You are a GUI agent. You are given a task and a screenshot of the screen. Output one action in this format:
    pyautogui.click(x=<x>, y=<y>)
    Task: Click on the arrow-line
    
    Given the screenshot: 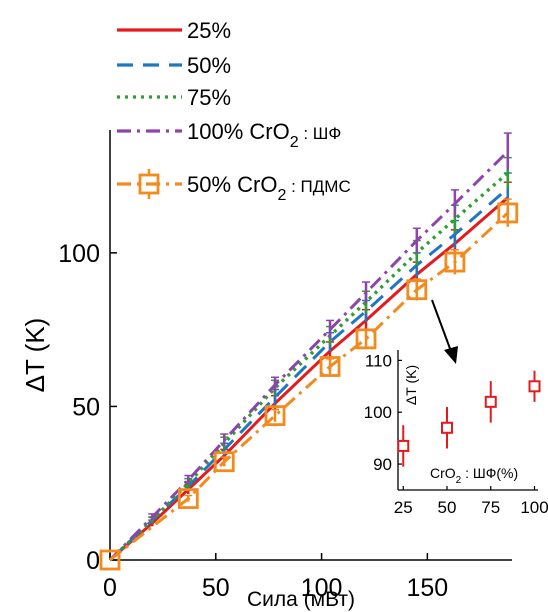 What is the action you would take?
    pyautogui.click(x=442, y=327)
    